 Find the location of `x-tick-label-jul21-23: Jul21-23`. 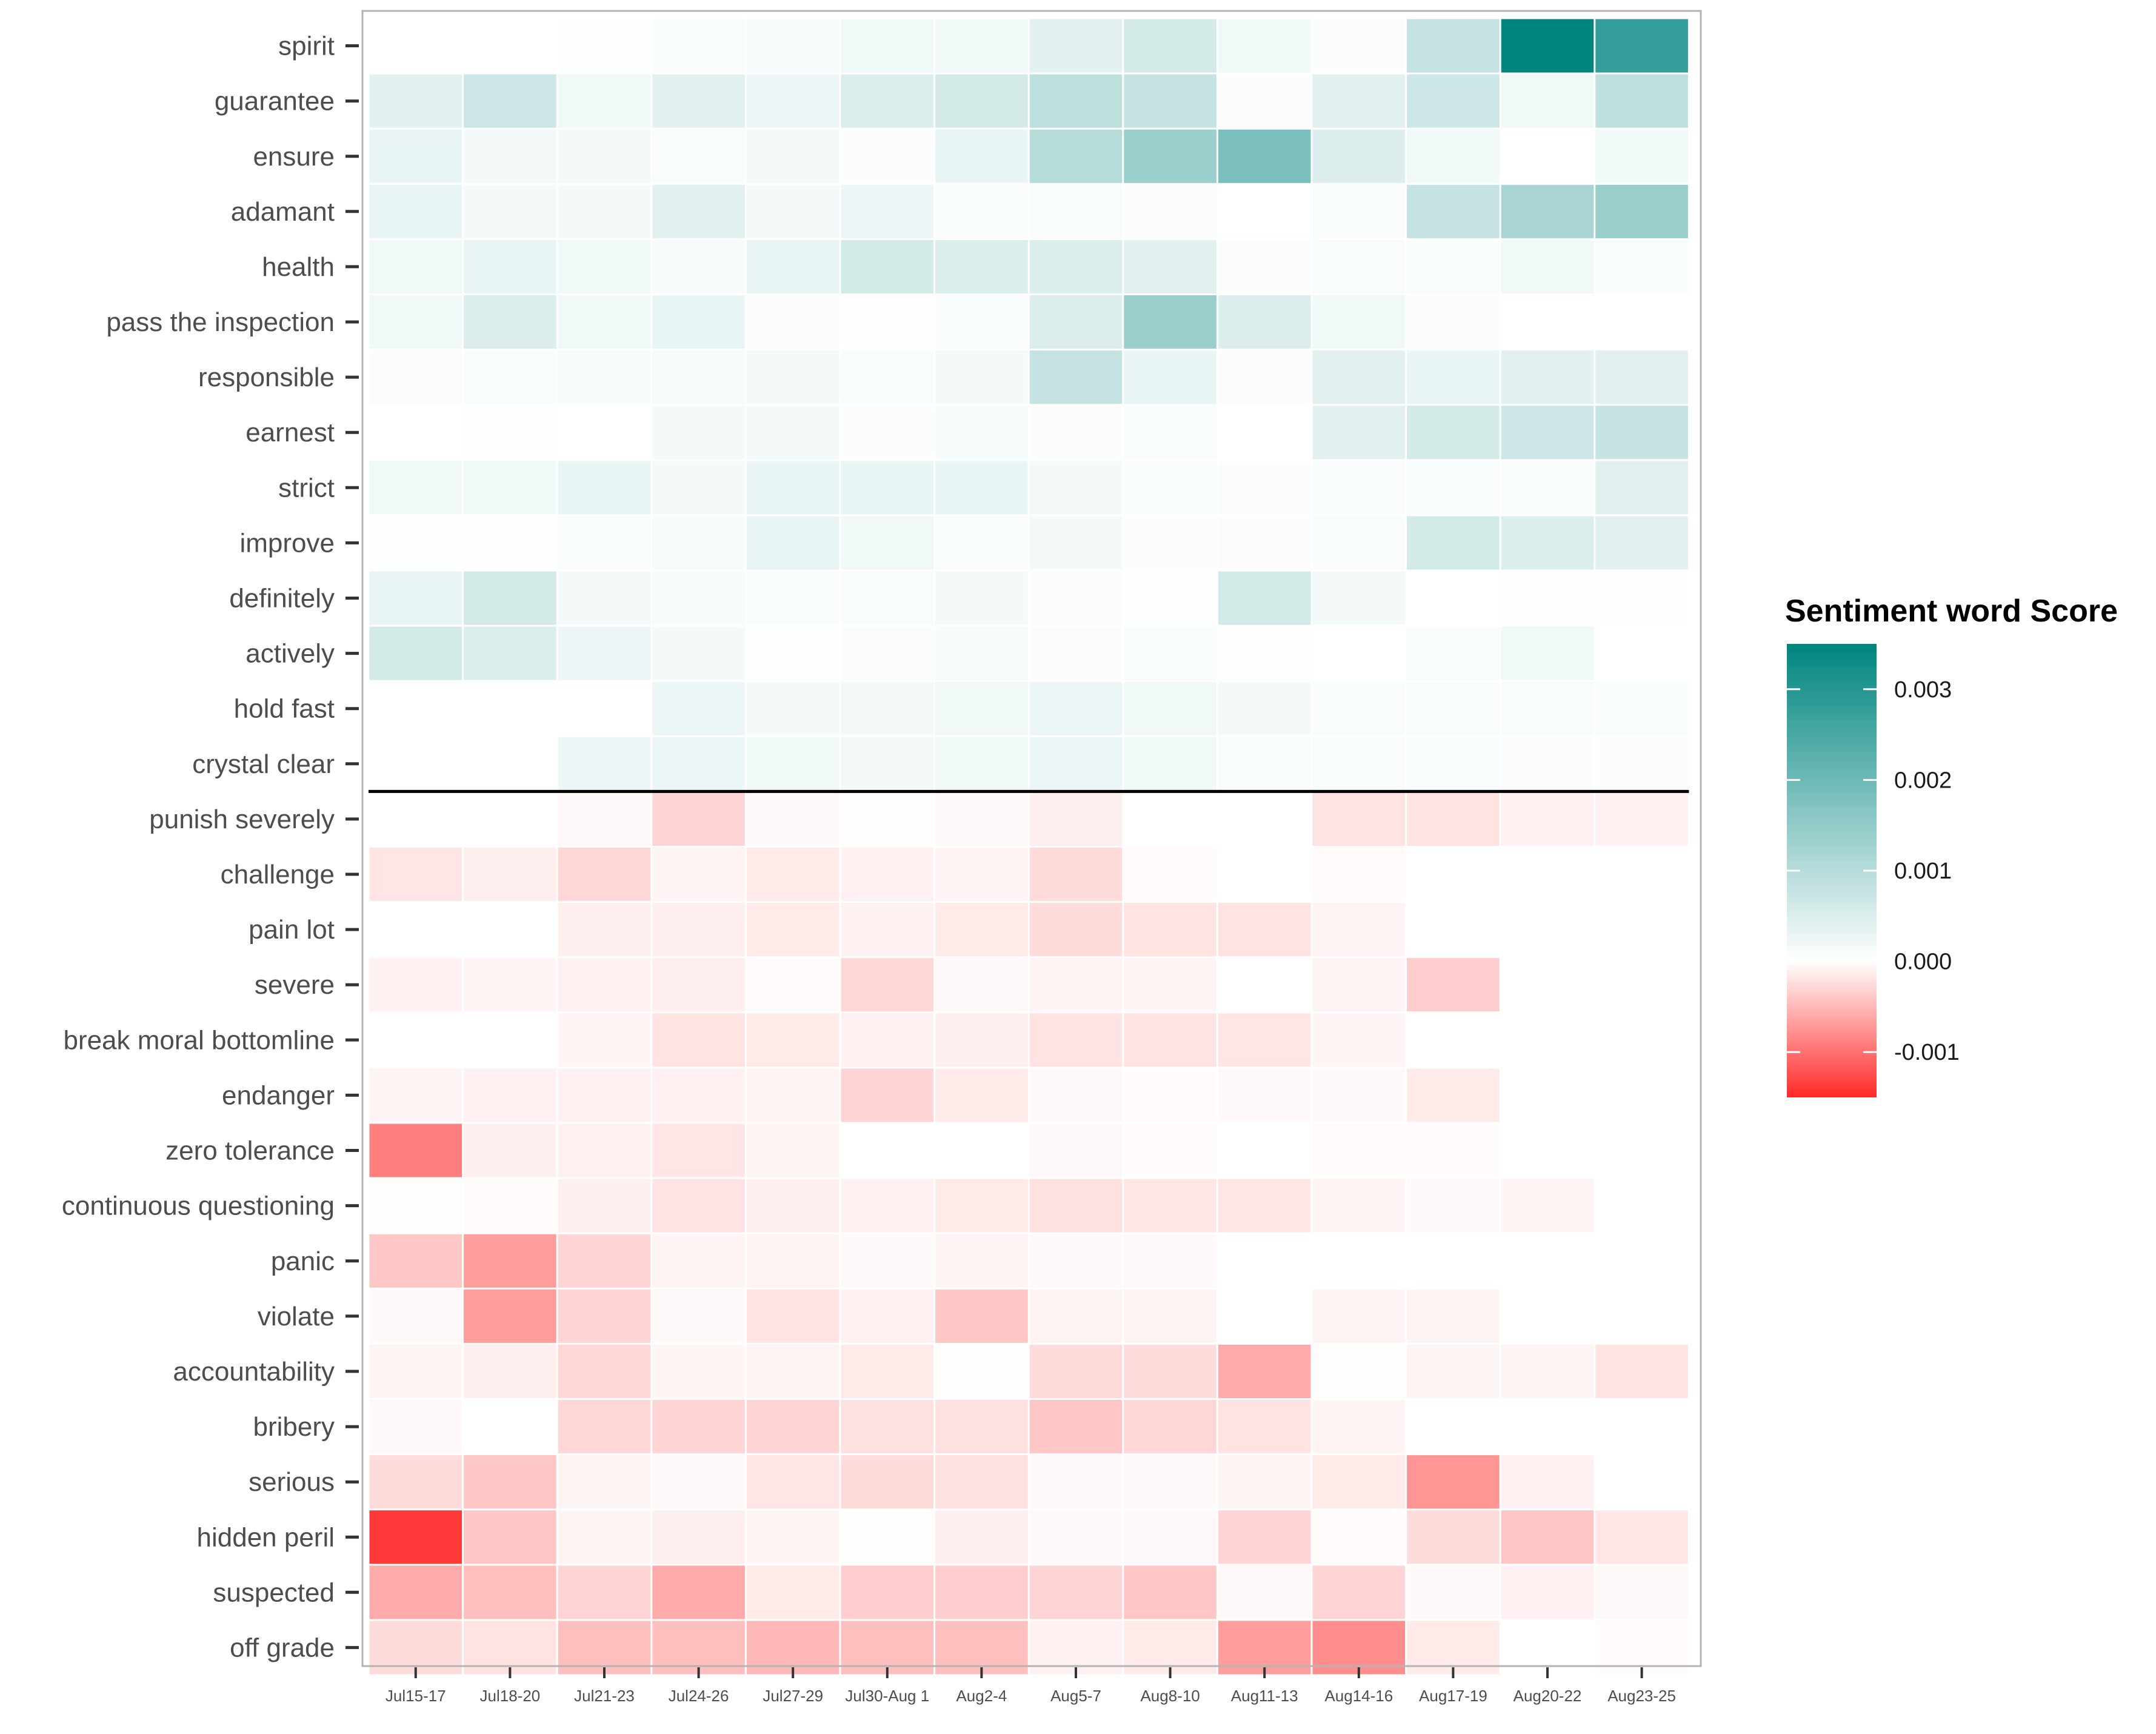

x-tick-label-jul21-23: Jul21-23 is located at coordinates (604, 1696).